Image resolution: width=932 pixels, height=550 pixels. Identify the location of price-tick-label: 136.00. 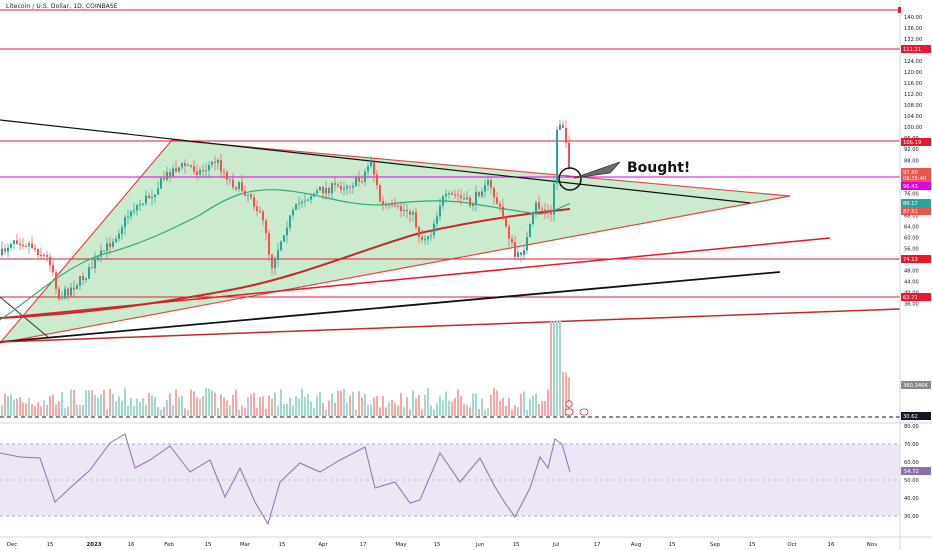
(913, 29).